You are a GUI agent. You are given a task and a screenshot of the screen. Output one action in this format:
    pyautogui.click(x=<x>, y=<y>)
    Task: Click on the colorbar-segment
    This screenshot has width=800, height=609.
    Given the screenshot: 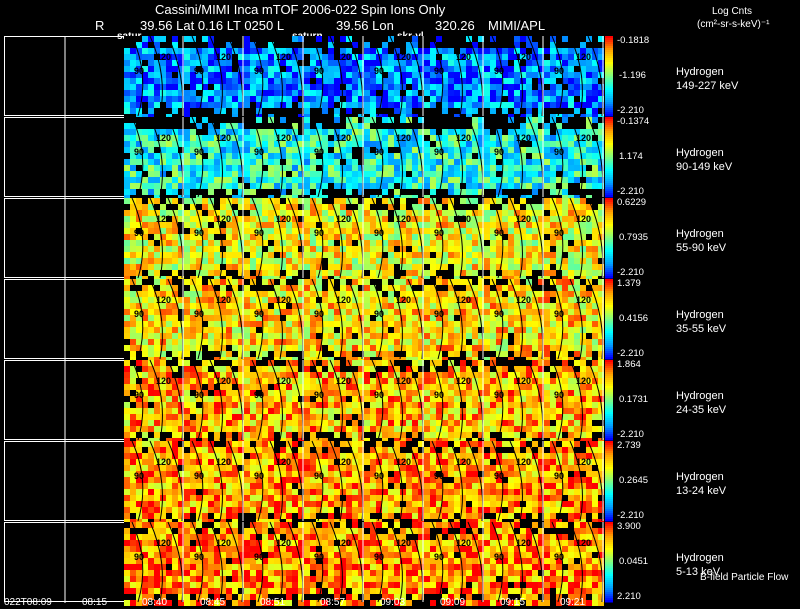 What is the action you would take?
    pyautogui.click(x=609, y=227)
    